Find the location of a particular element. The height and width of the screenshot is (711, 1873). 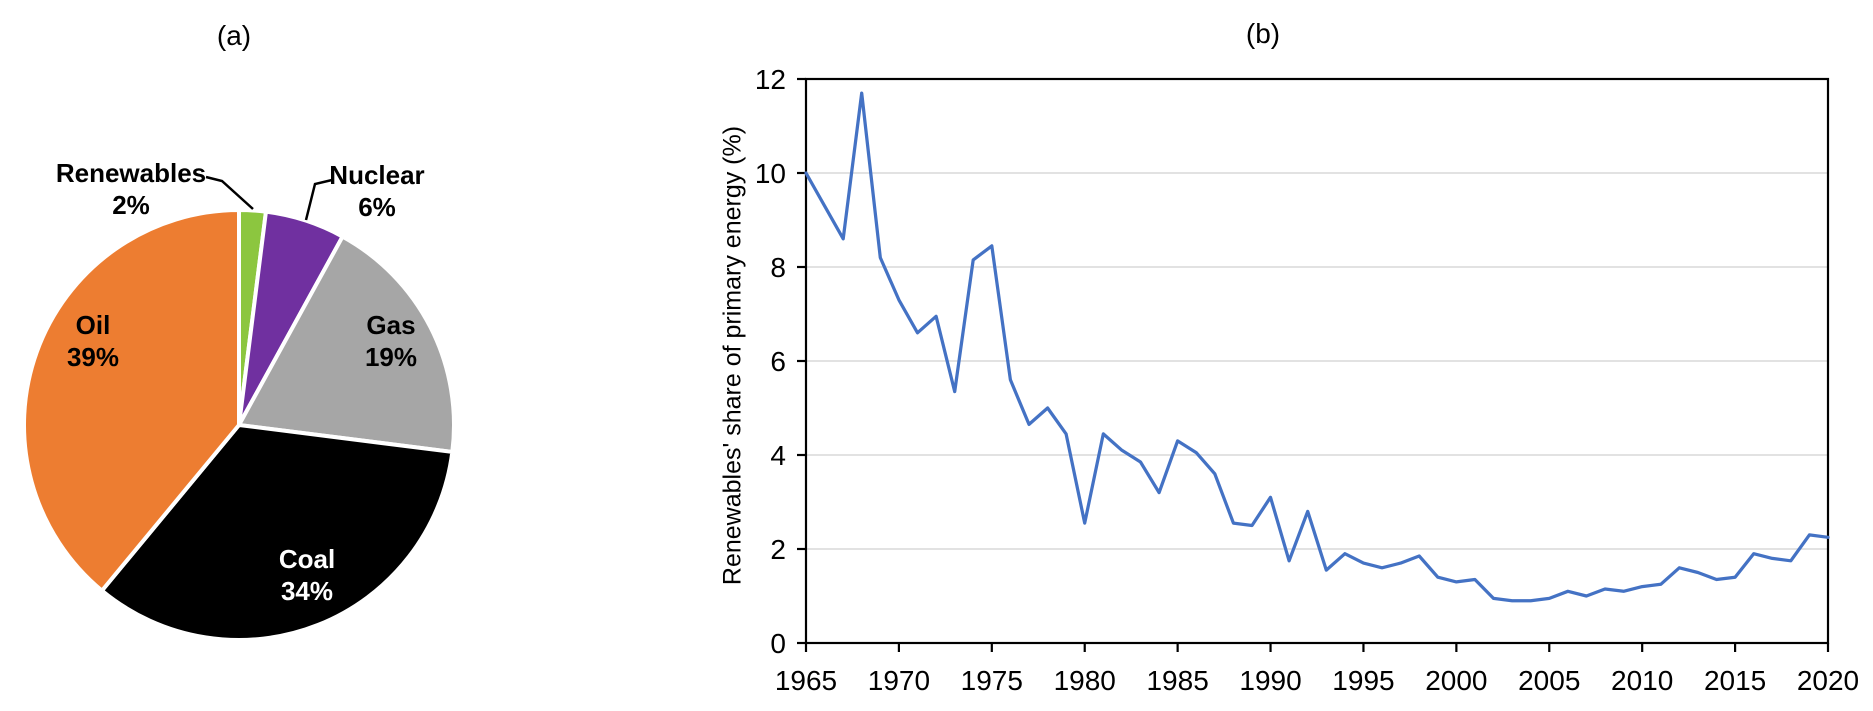

pie-value-nuclear: 6% is located at coordinates (377, 207).